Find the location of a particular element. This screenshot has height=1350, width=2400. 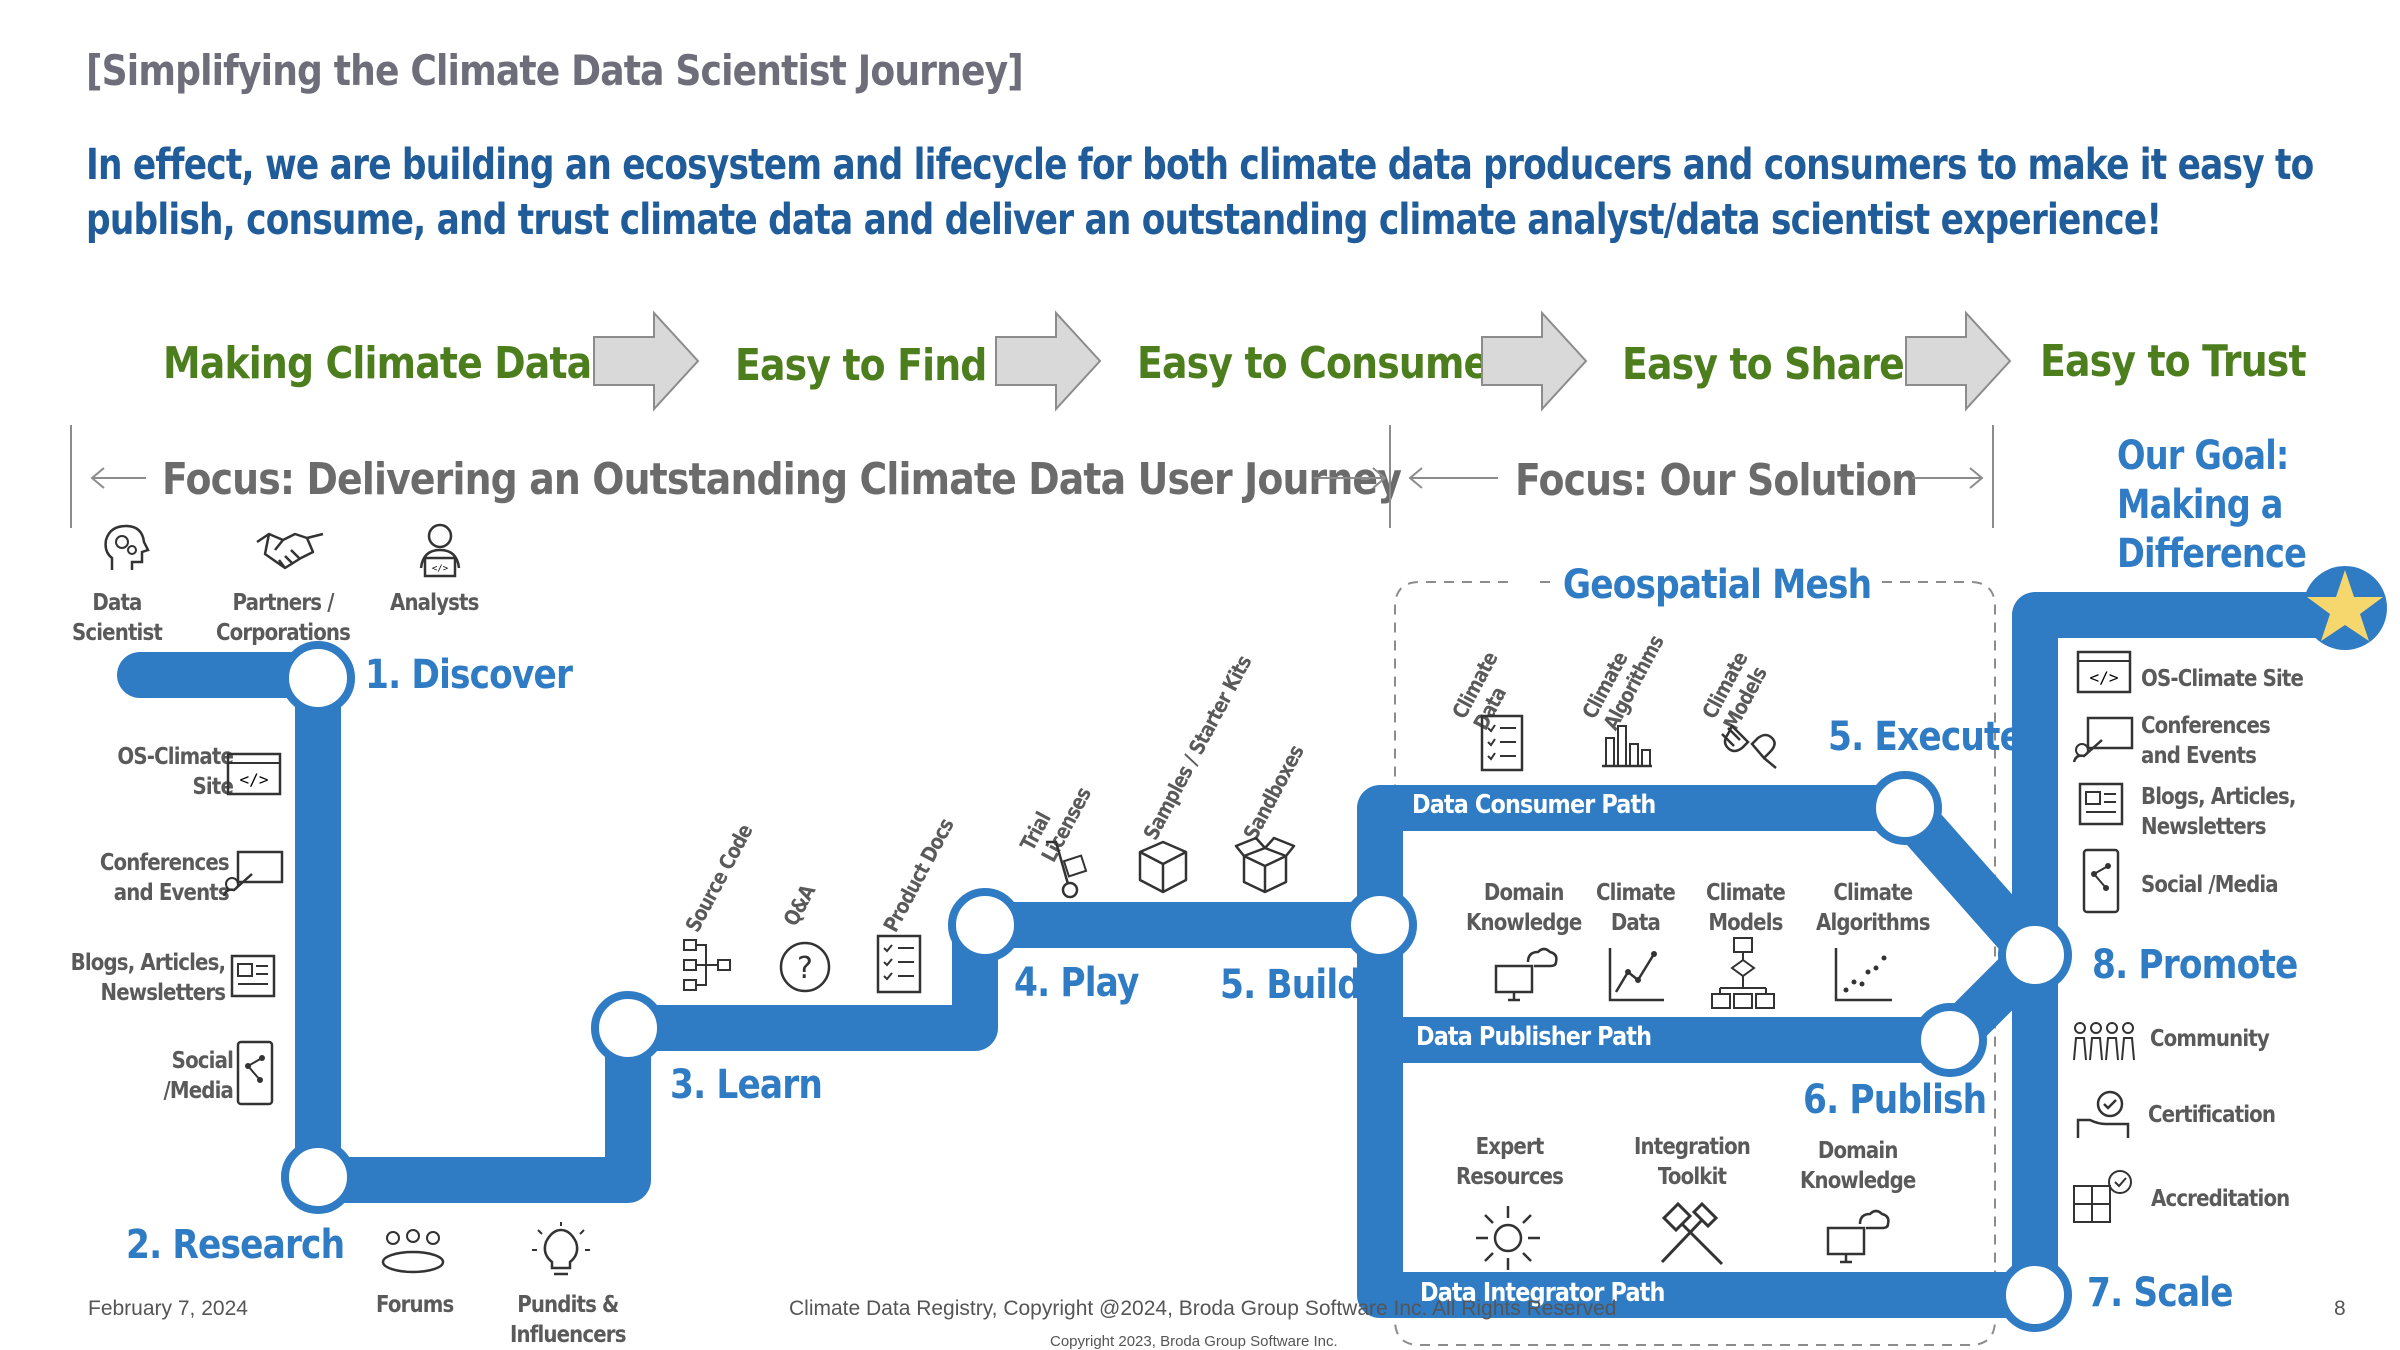

persona-analysts: Analysts is located at coordinates (434, 603).